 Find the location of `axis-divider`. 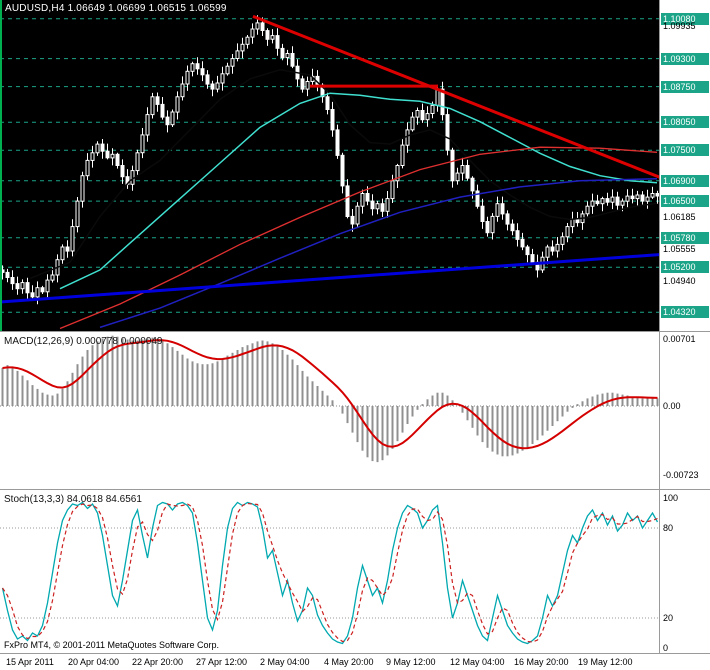

axis-divider is located at coordinates (659, 327).